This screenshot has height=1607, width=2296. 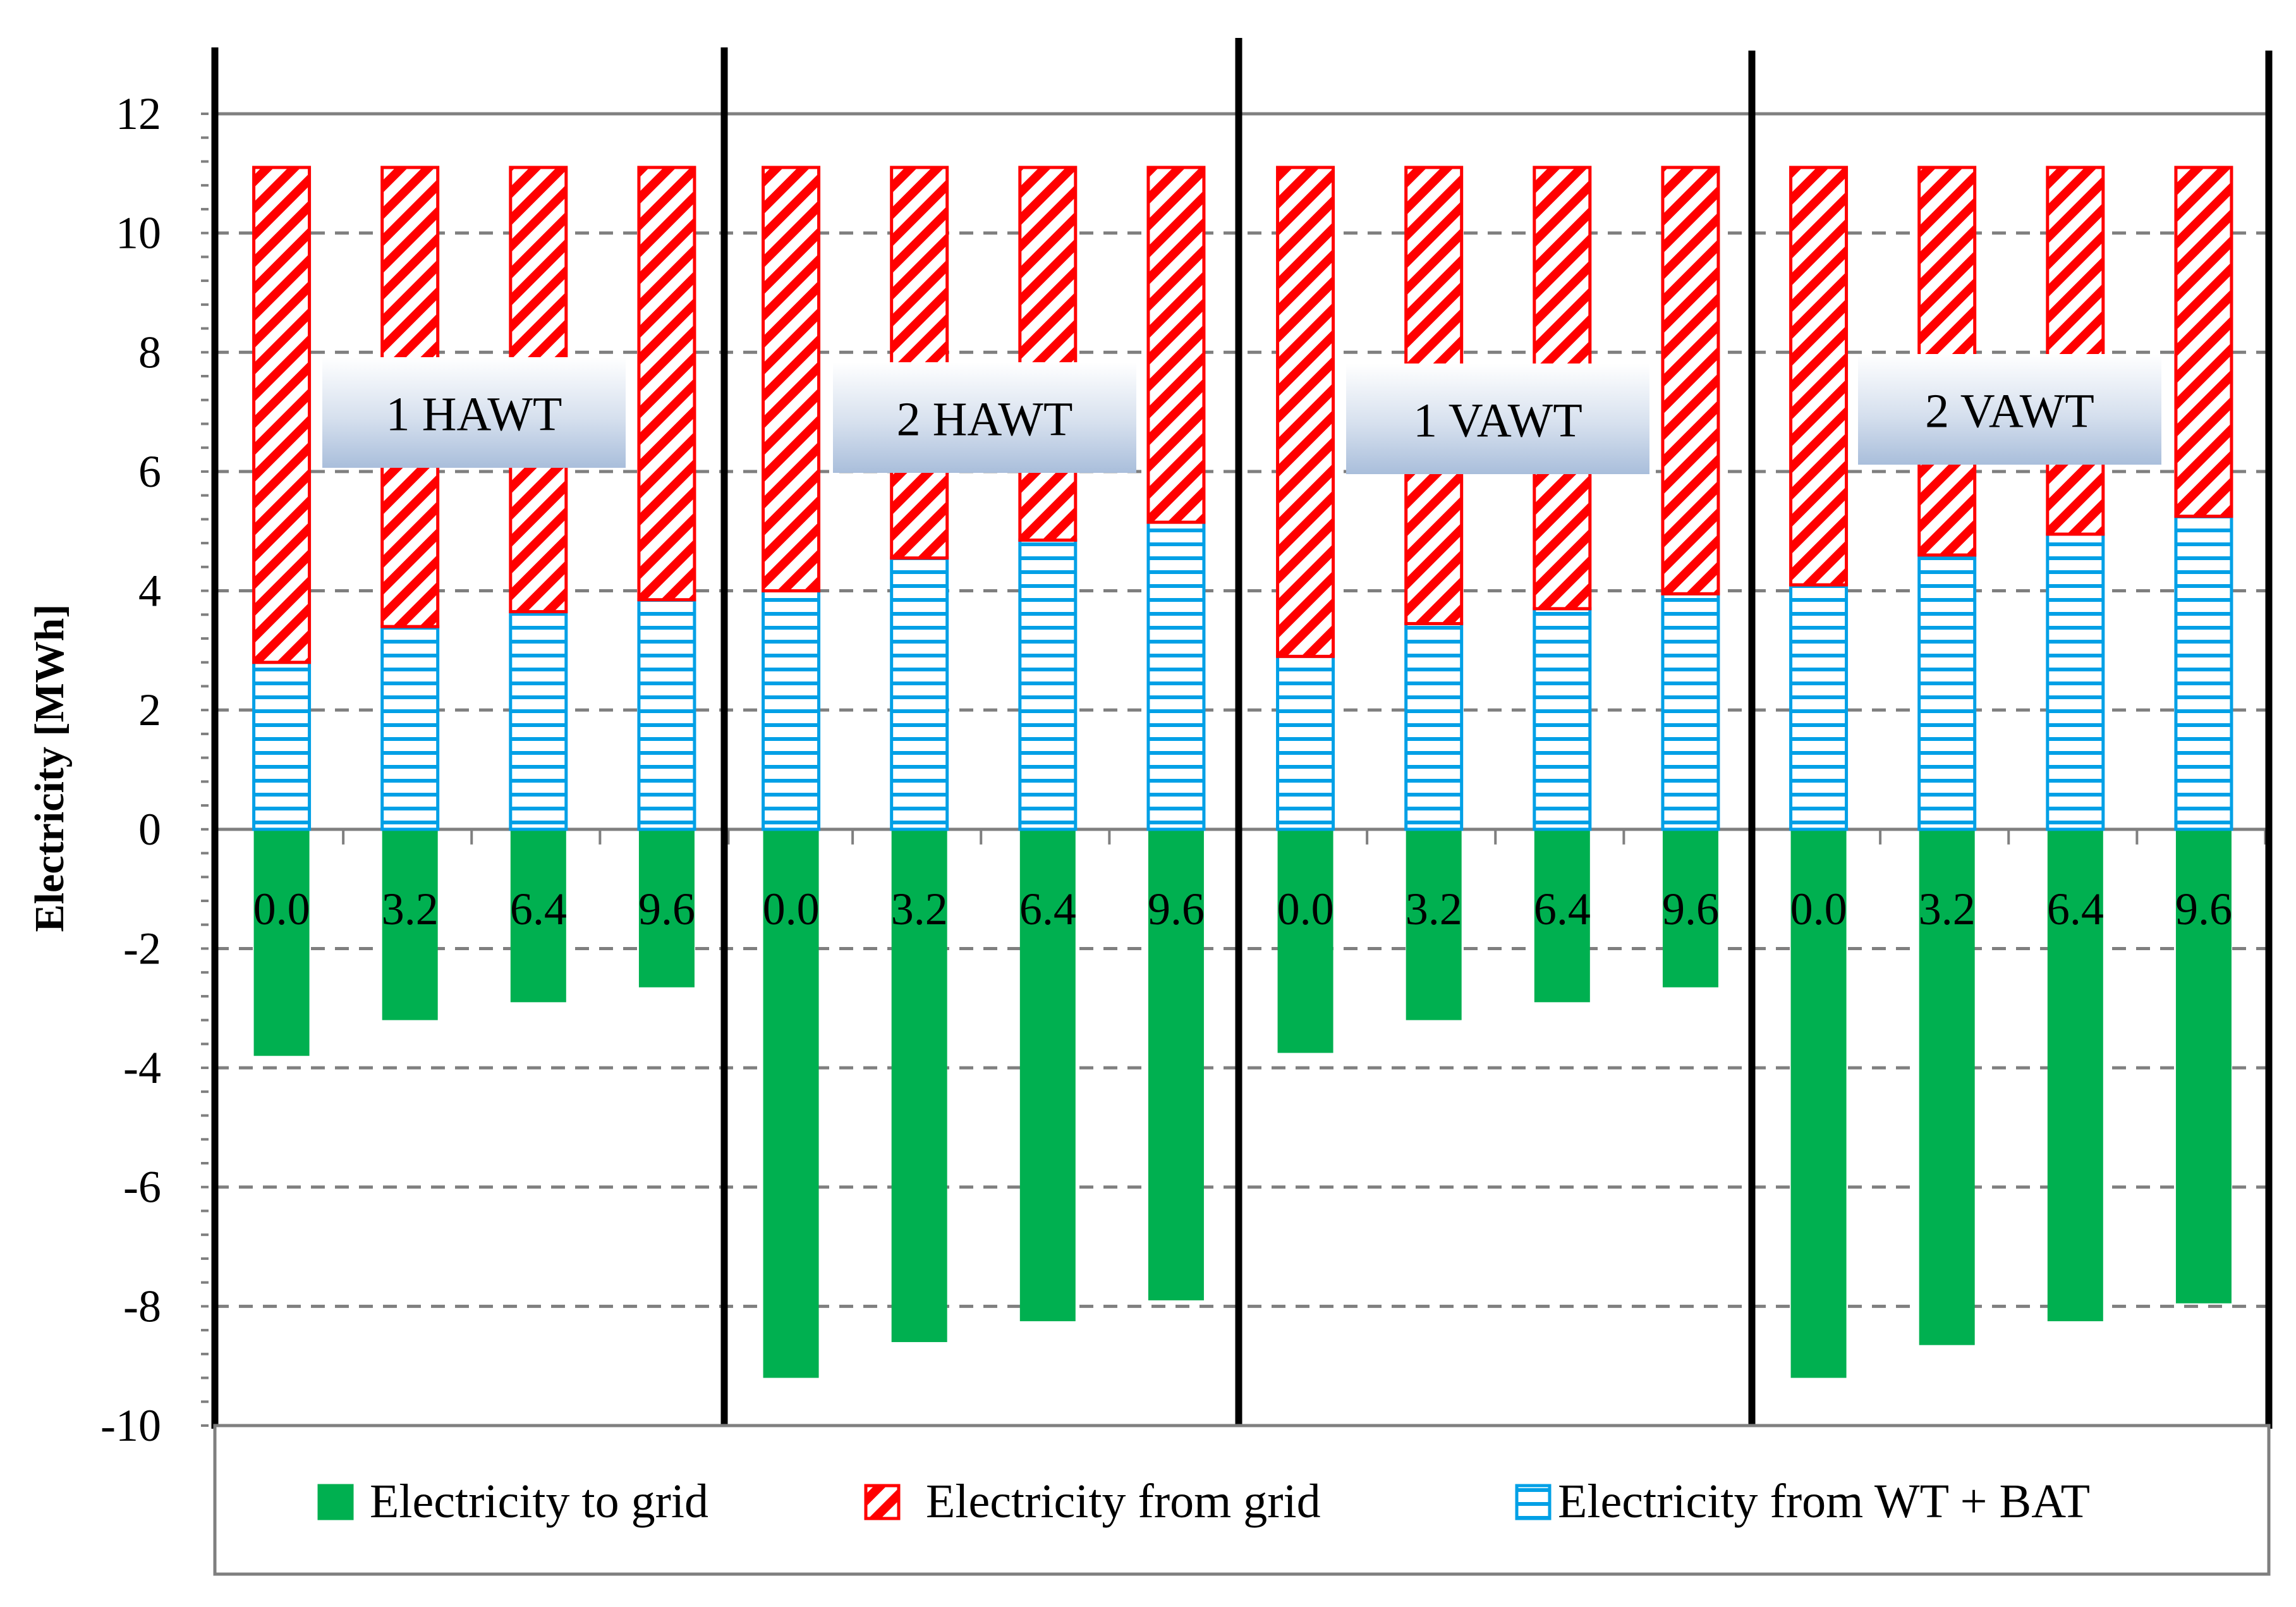 I want to click on group-label: 1 VAWT, so click(x=1497, y=421).